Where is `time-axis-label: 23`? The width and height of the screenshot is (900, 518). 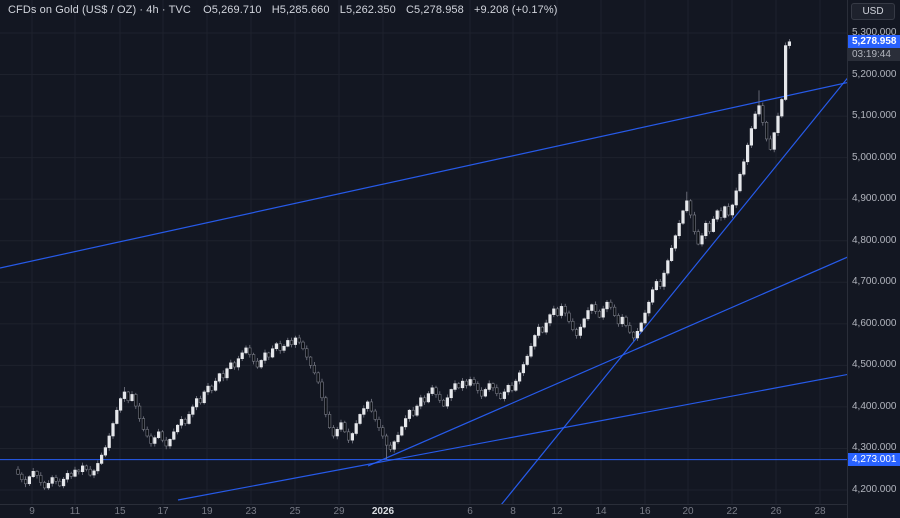
time-axis-label: 23 is located at coordinates (251, 511).